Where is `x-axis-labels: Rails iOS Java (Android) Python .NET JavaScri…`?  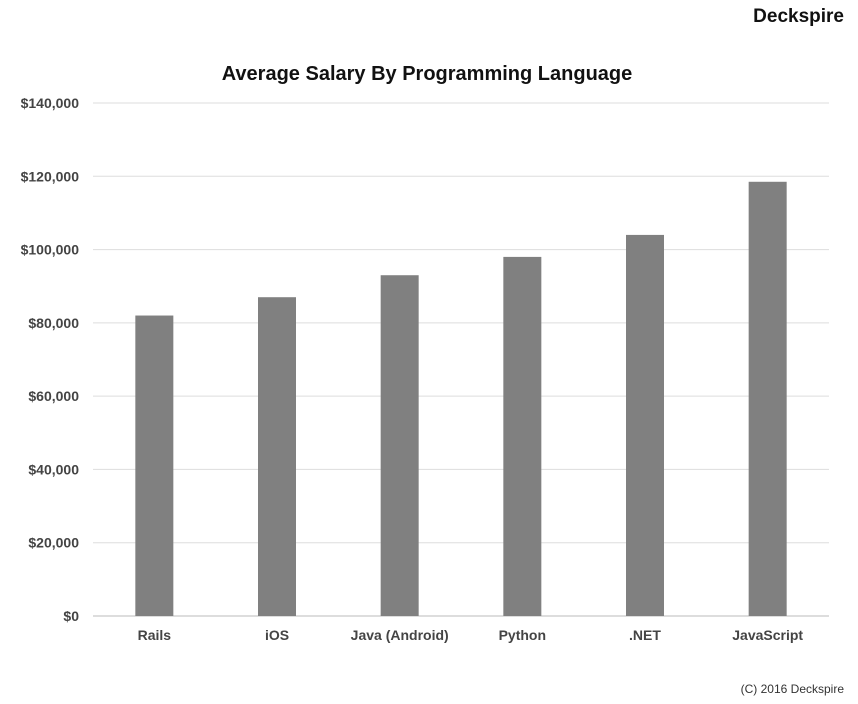 x-axis-labels: Rails iOS Java (Android) Python .NET JavaScri… is located at coordinates (471, 635).